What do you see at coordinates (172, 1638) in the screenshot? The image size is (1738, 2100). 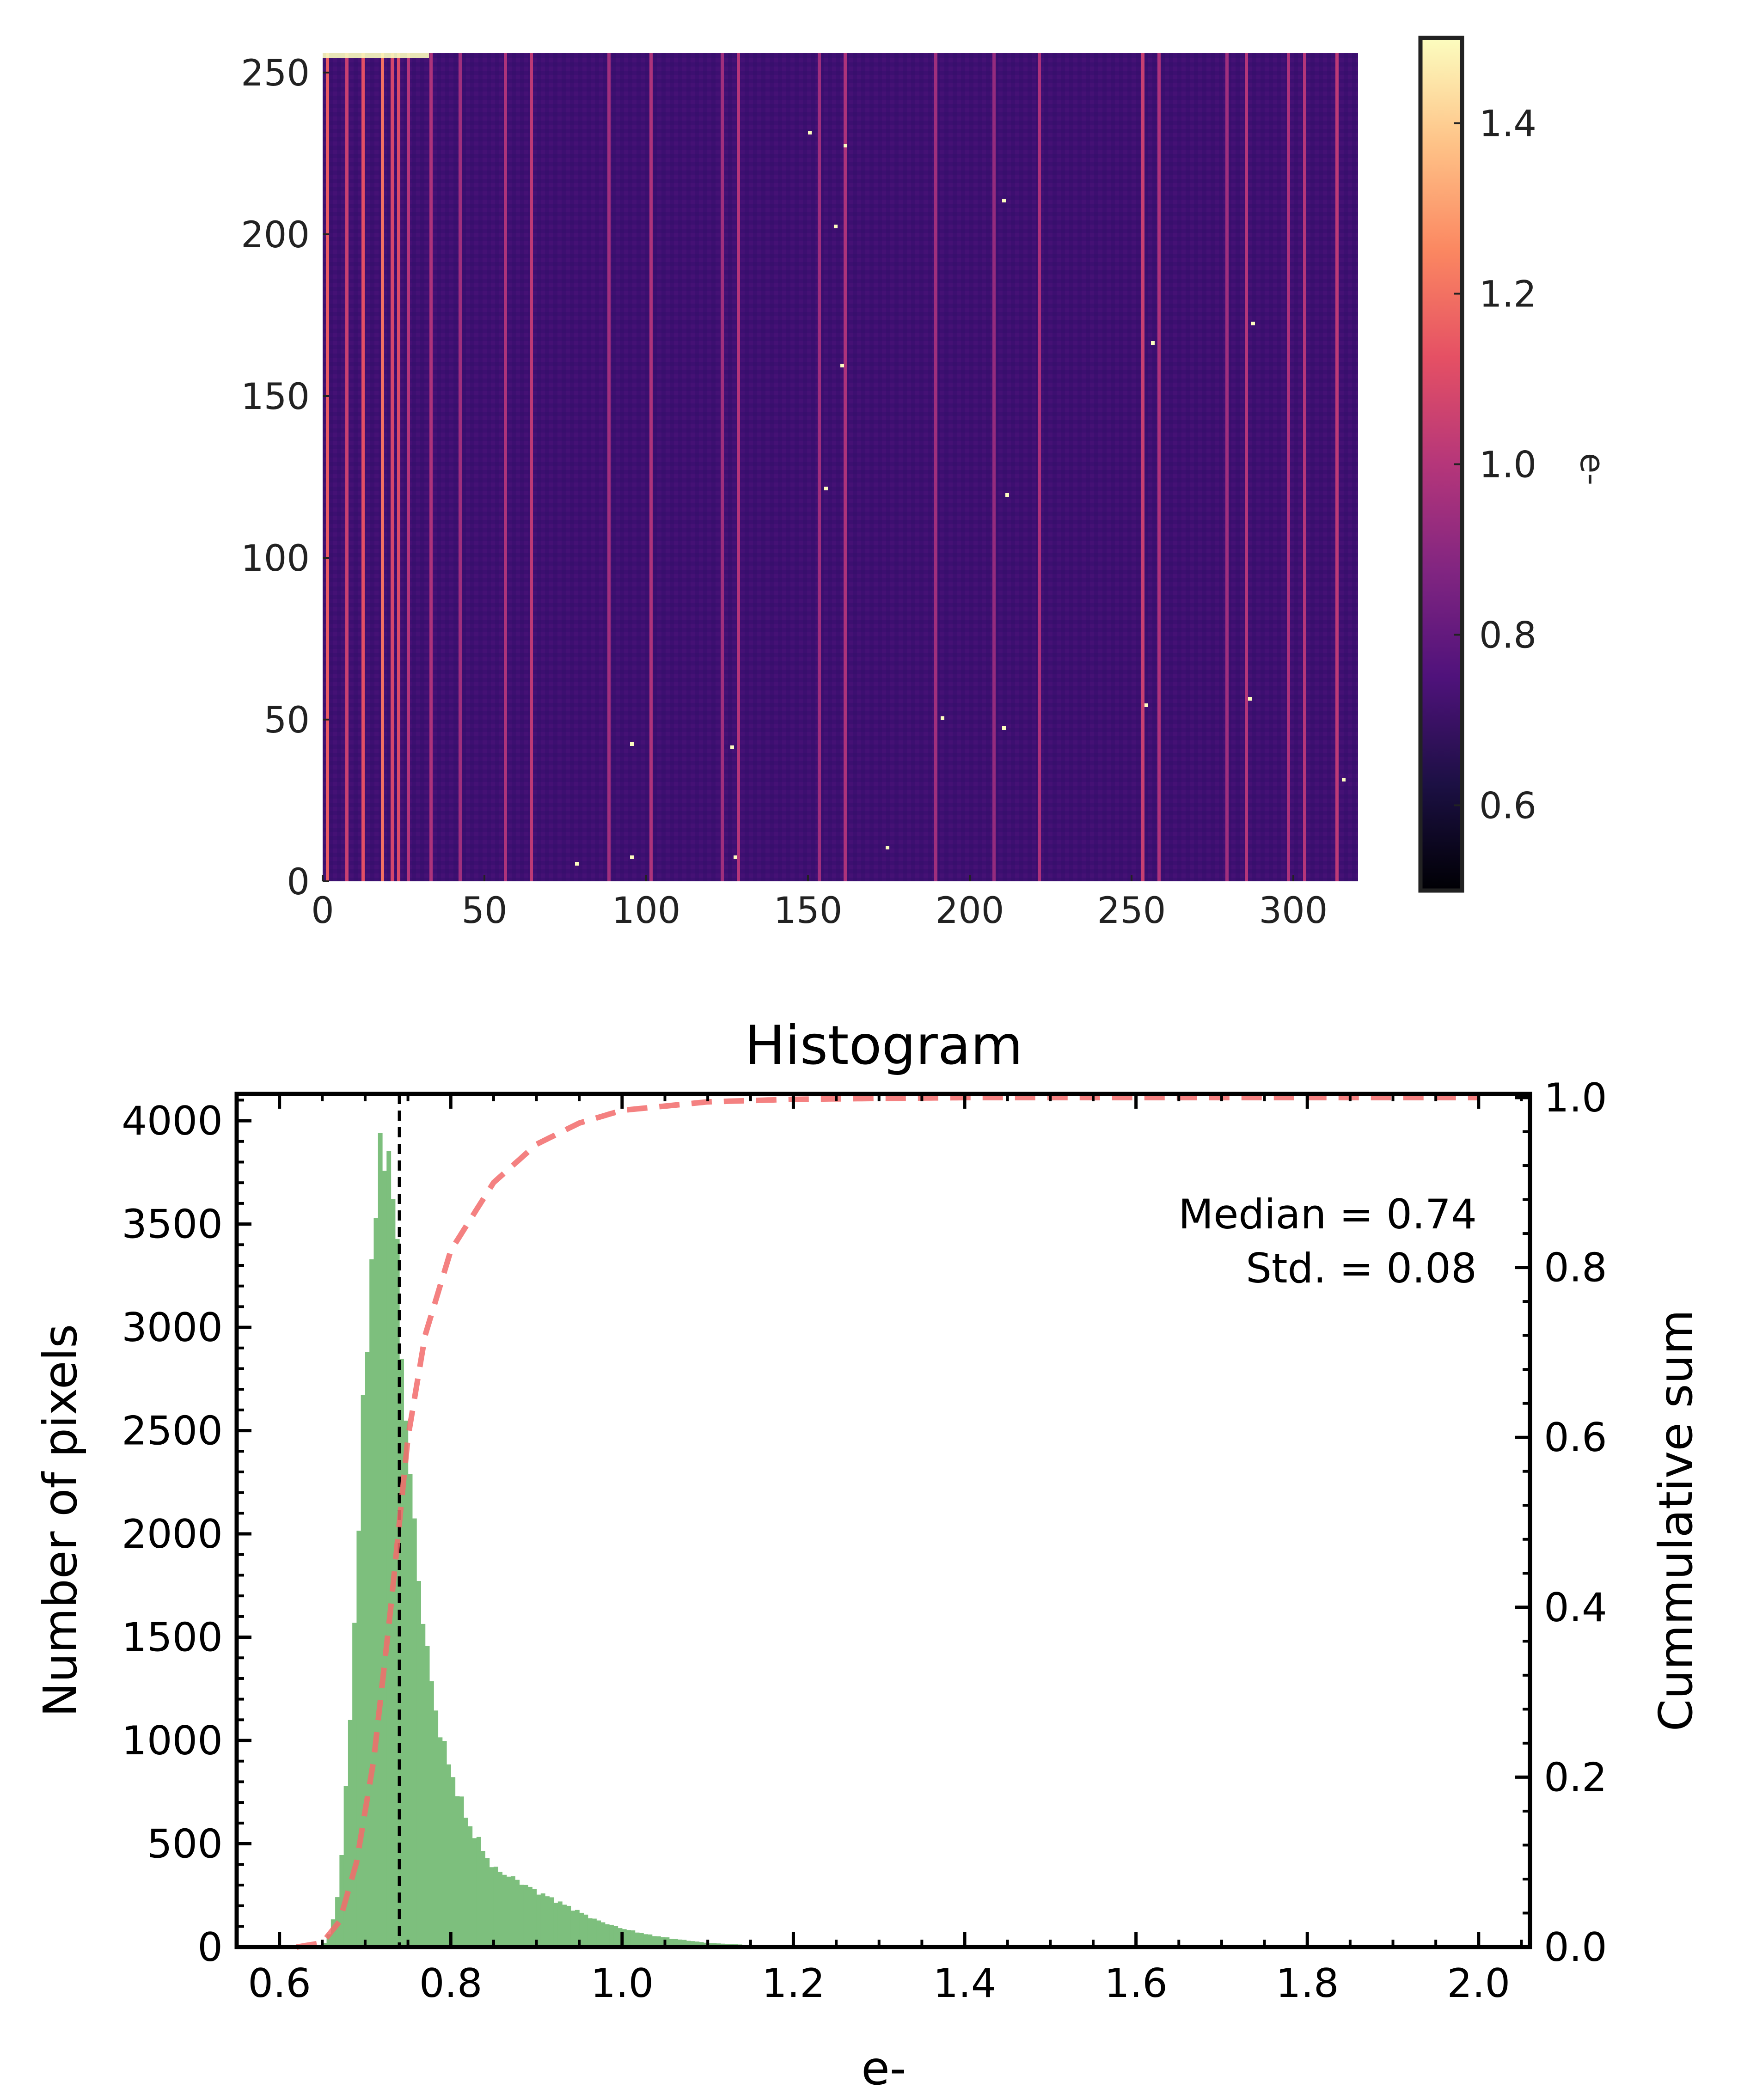 I see `histogram-y-tick-label: 1500` at bounding box center [172, 1638].